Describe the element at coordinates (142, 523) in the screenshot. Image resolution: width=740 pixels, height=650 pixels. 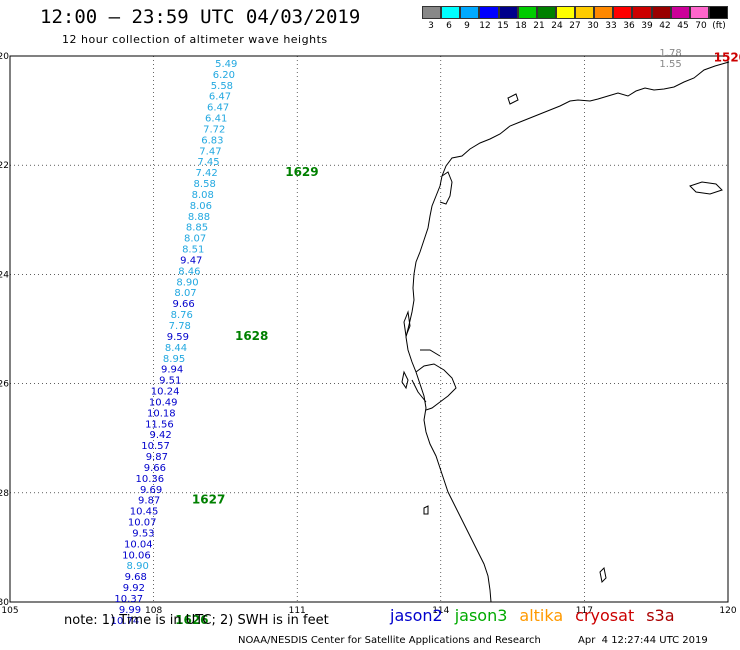
I see `wave-reading: 10.07` at that location.